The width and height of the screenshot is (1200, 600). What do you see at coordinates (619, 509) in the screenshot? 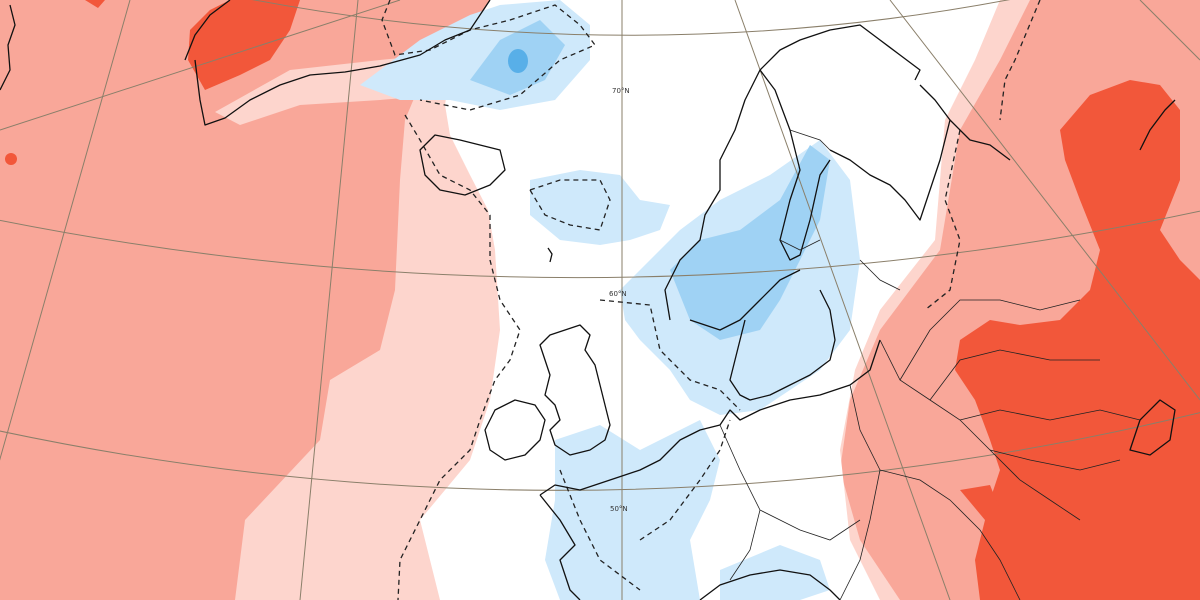
I see `latitude-50-label: 50°N` at bounding box center [619, 509].